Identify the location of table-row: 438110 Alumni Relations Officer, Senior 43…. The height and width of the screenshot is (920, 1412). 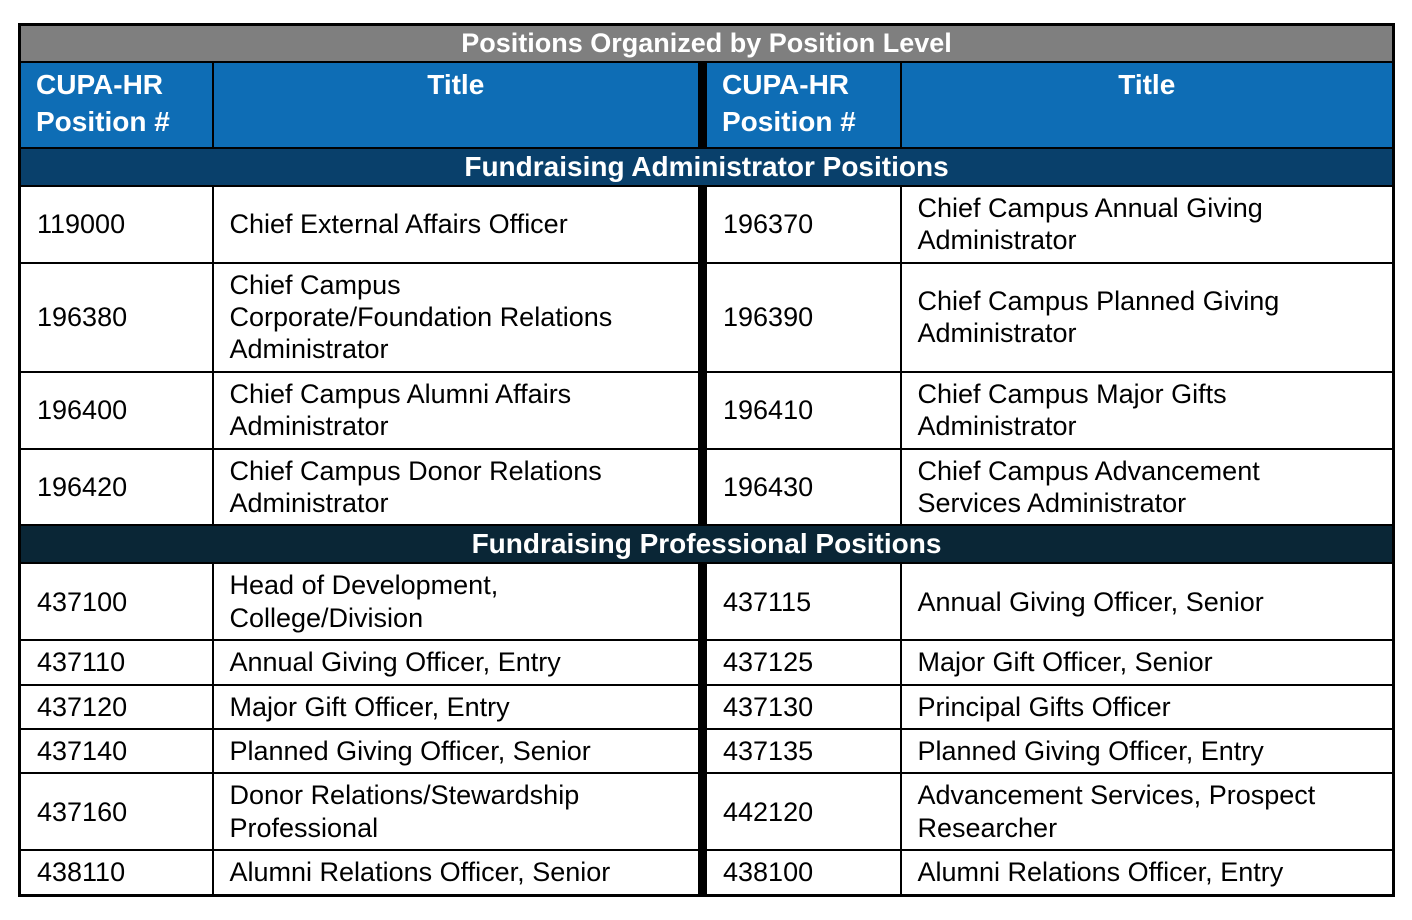
(706, 873).